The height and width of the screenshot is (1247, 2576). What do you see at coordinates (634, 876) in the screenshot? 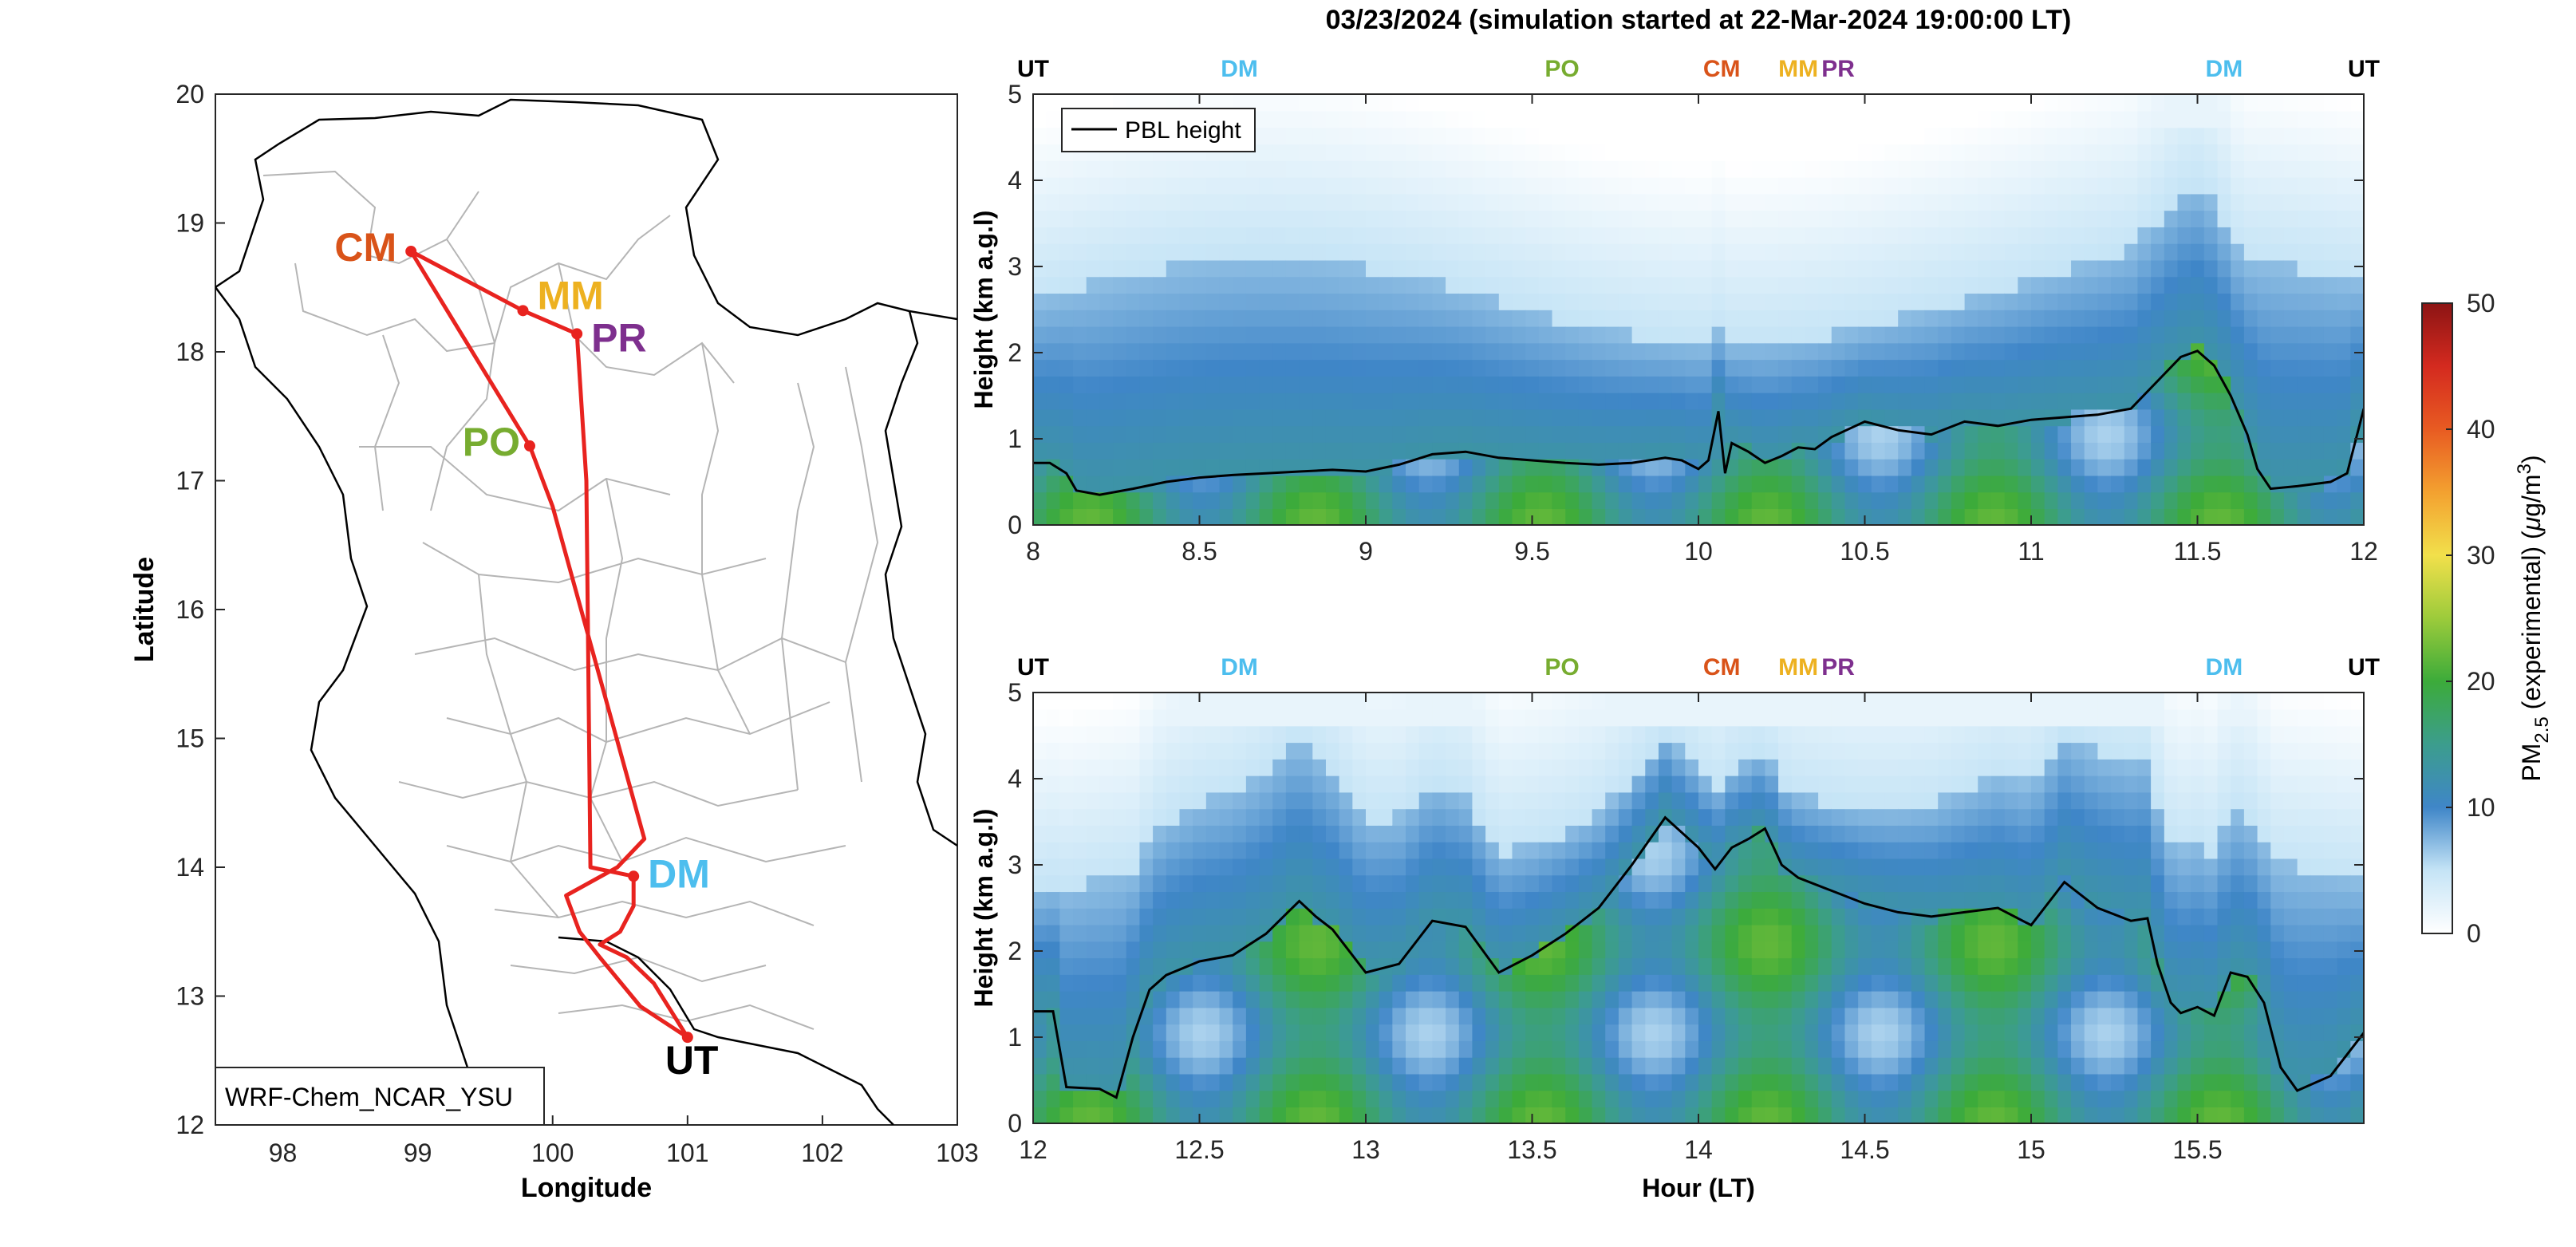
I see `station-dot-dm` at bounding box center [634, 876].